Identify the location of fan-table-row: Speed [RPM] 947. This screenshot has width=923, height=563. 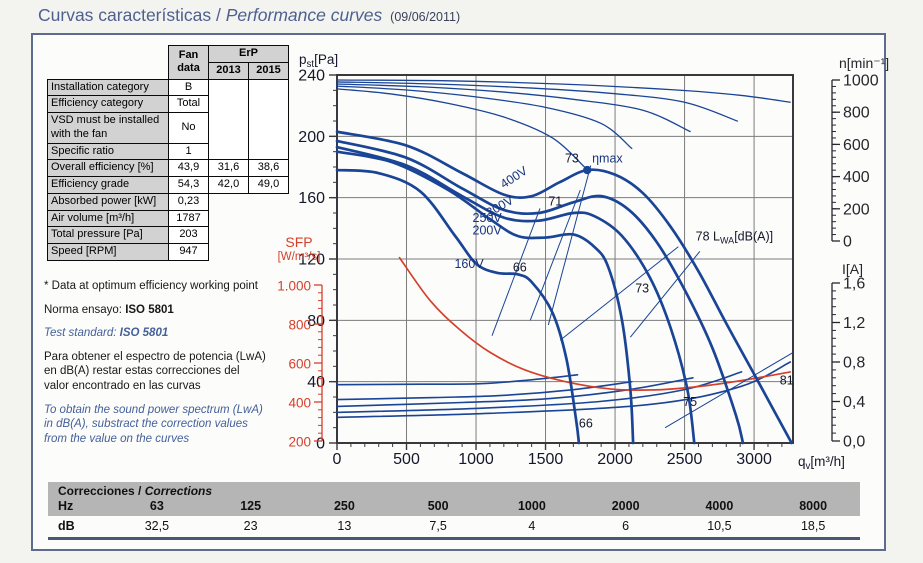
(168, 252).